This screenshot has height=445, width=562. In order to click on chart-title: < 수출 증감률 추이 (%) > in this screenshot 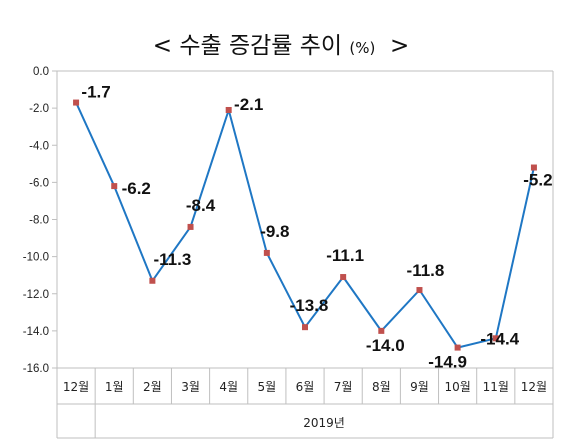, I will do `click(281, 43)`.